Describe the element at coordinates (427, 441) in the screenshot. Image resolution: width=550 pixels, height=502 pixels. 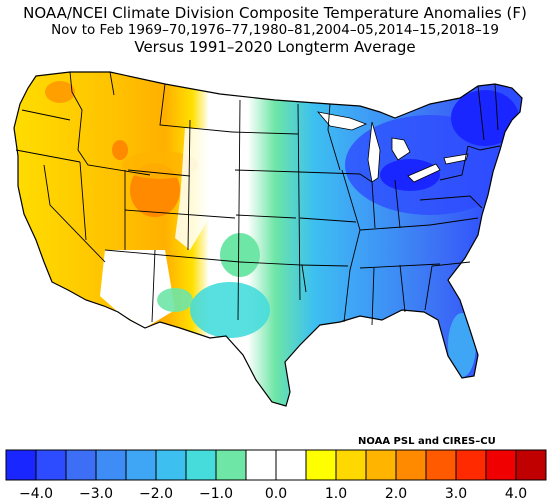
I see `data-credit: NOAA PSL and CIRES–CU` at that location.